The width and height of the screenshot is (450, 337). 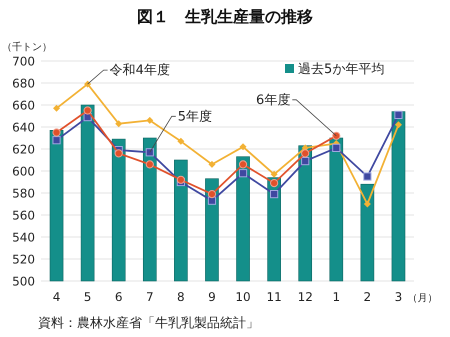 I want to click on y-tick-label: 580, so click(x=23, y=193).